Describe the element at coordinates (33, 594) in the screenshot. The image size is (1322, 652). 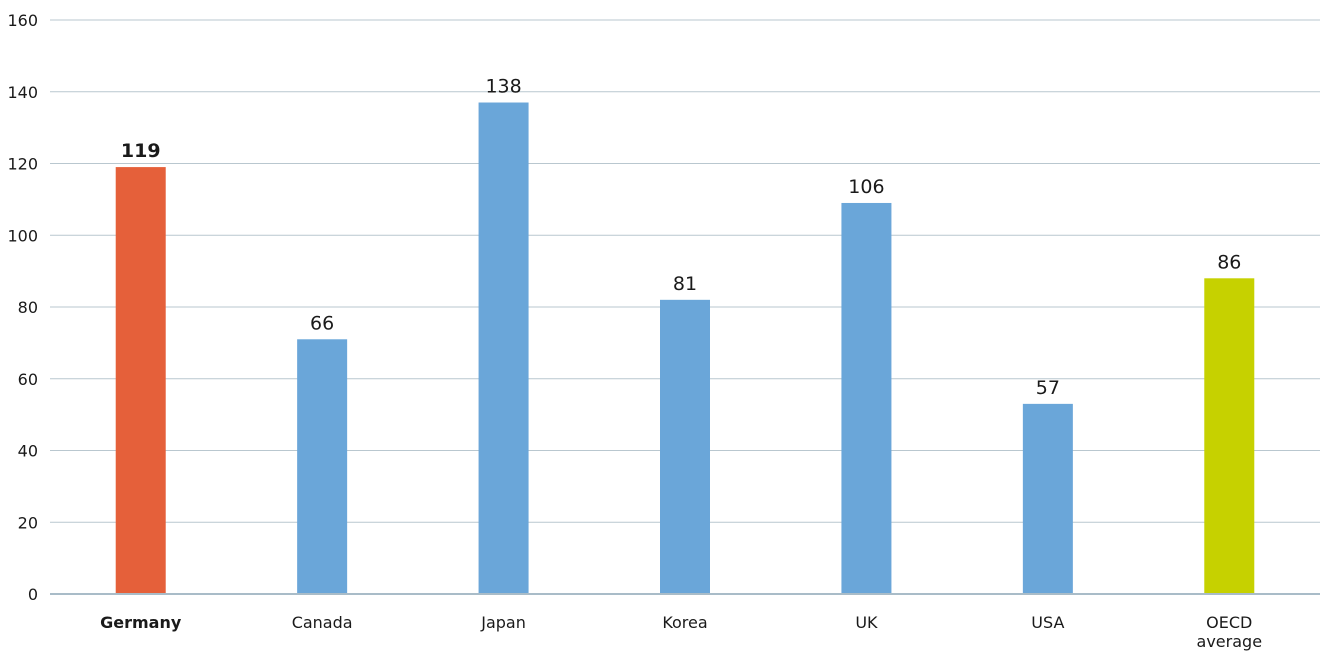
I see `y-tick-label: 0` at that location.